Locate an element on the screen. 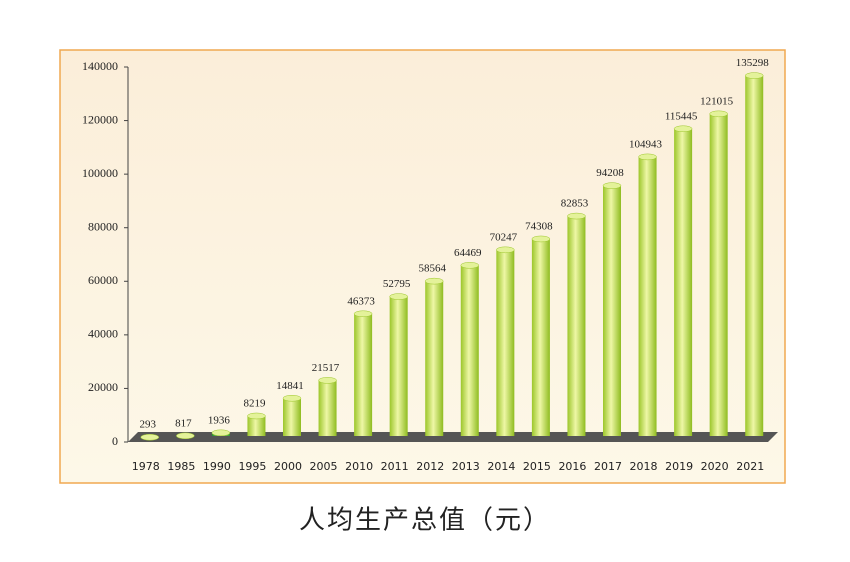 The image size is (850, 562). x-tick-label: 2012 is located at coordinates (430, 466).